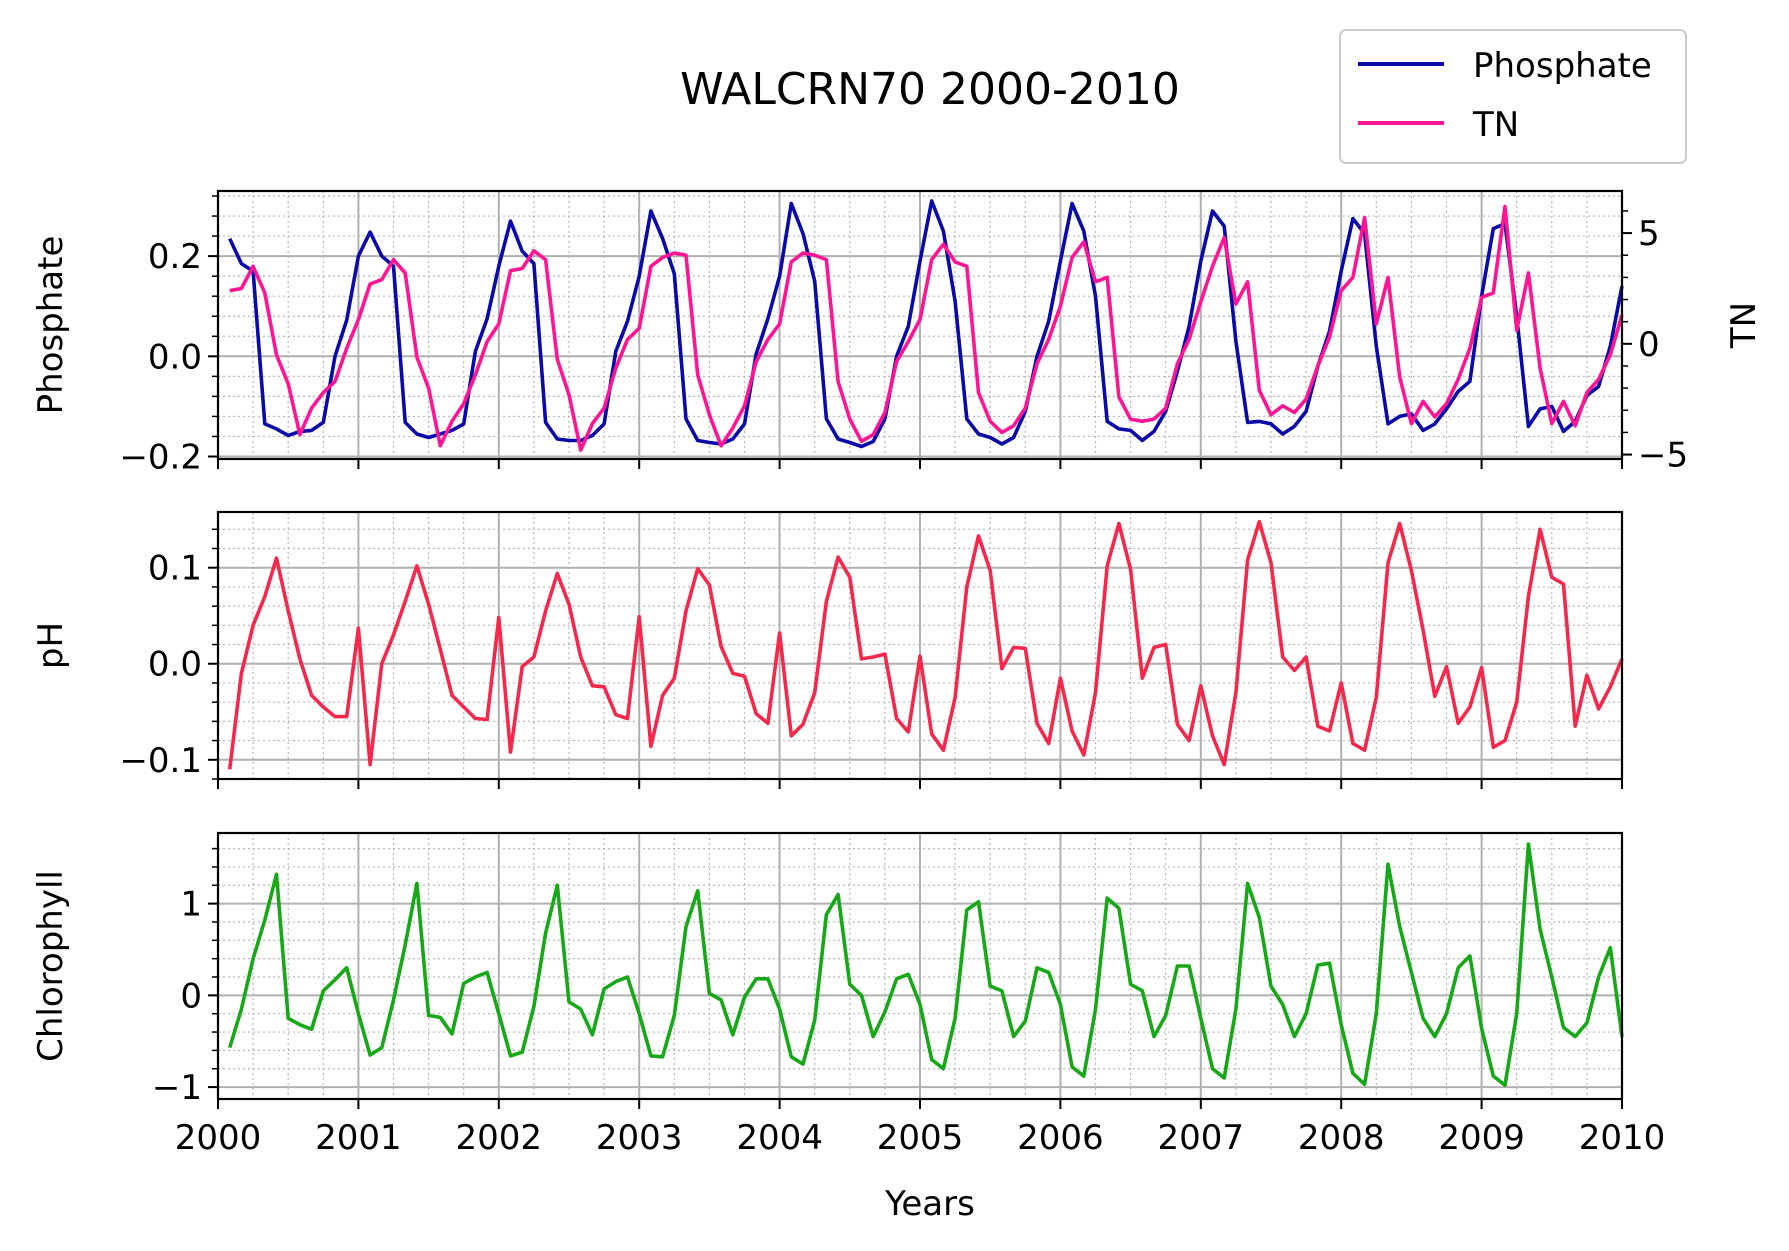  What do you see at coordinates (218, 1138) in the screenshot?
I see `x-tick-label: 2000` at bounding box center [218, 1138].